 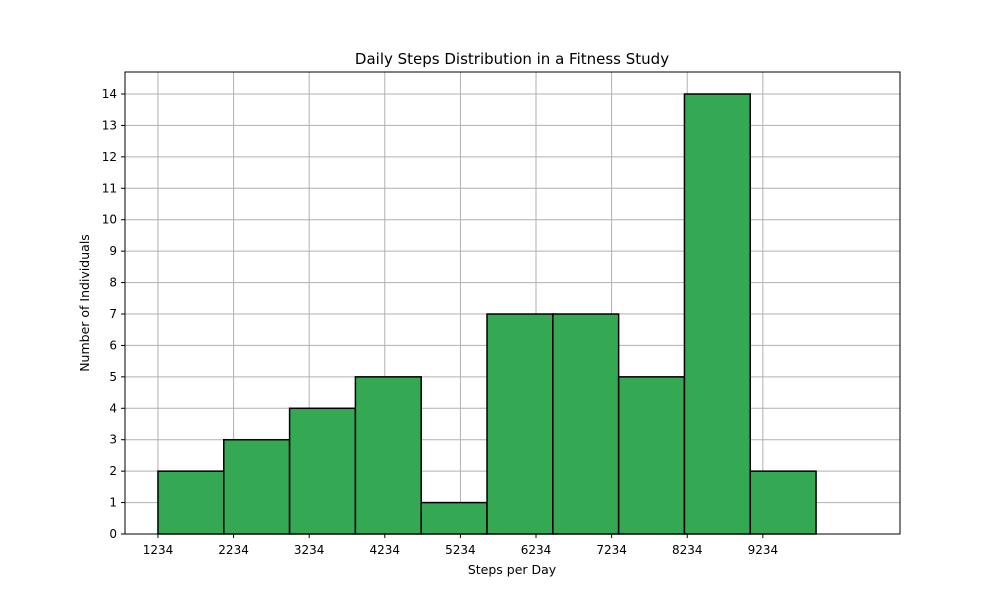 What do you see at coordinates (113, 440) in the screenshot?
I see `y-tick-label: 3` at bounding box center [113, 440].